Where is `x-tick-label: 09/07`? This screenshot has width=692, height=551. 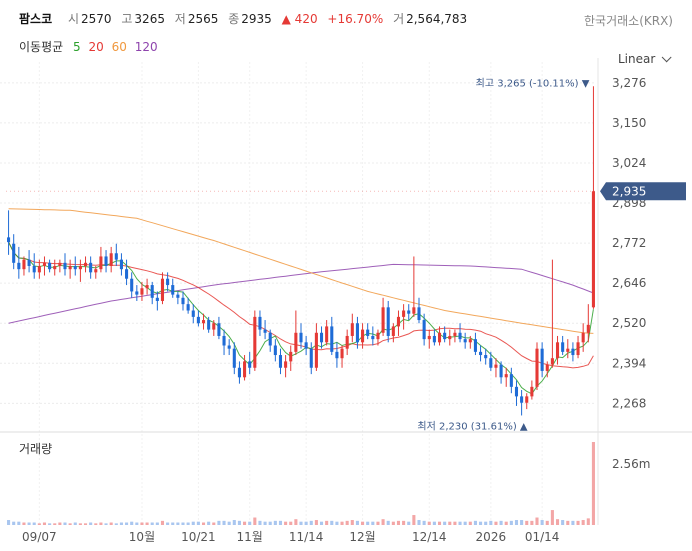
x-tick-label: 09/07 is located at coordinates (39, 537).